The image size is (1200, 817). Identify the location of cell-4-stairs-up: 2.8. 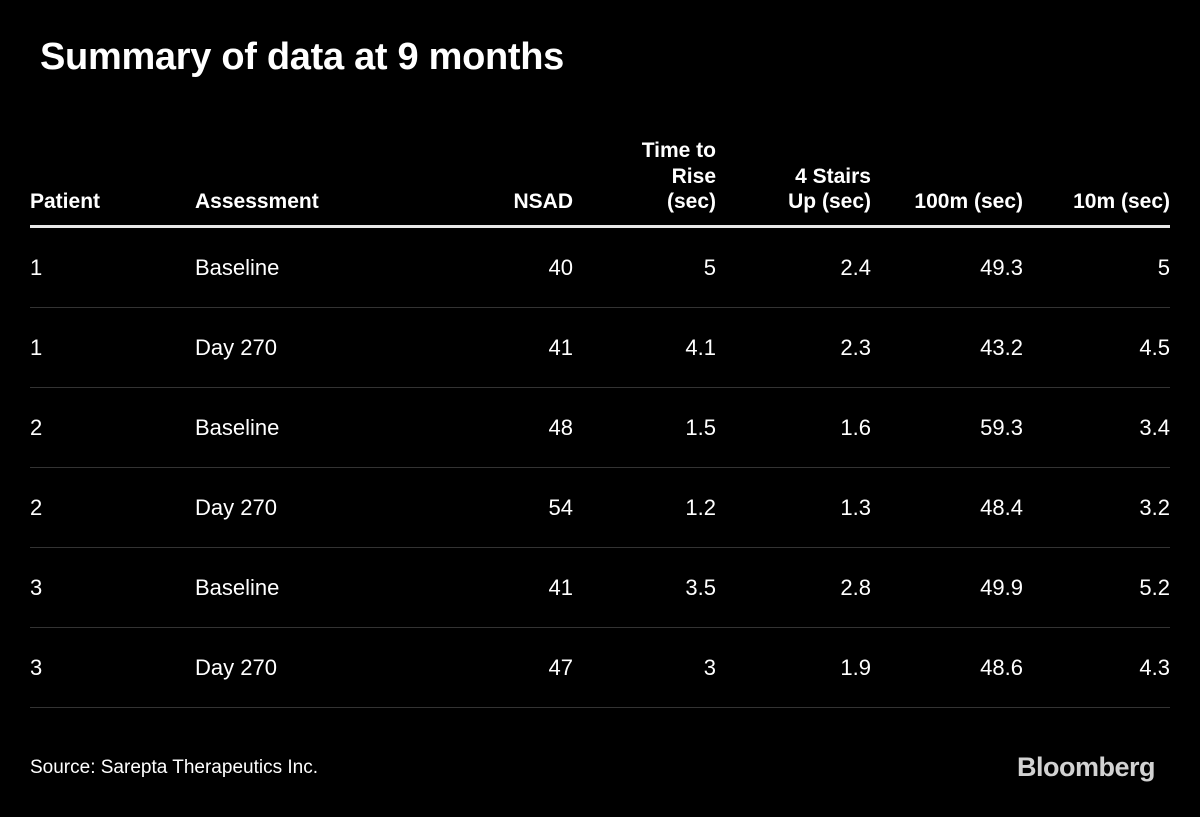
(855, 587).